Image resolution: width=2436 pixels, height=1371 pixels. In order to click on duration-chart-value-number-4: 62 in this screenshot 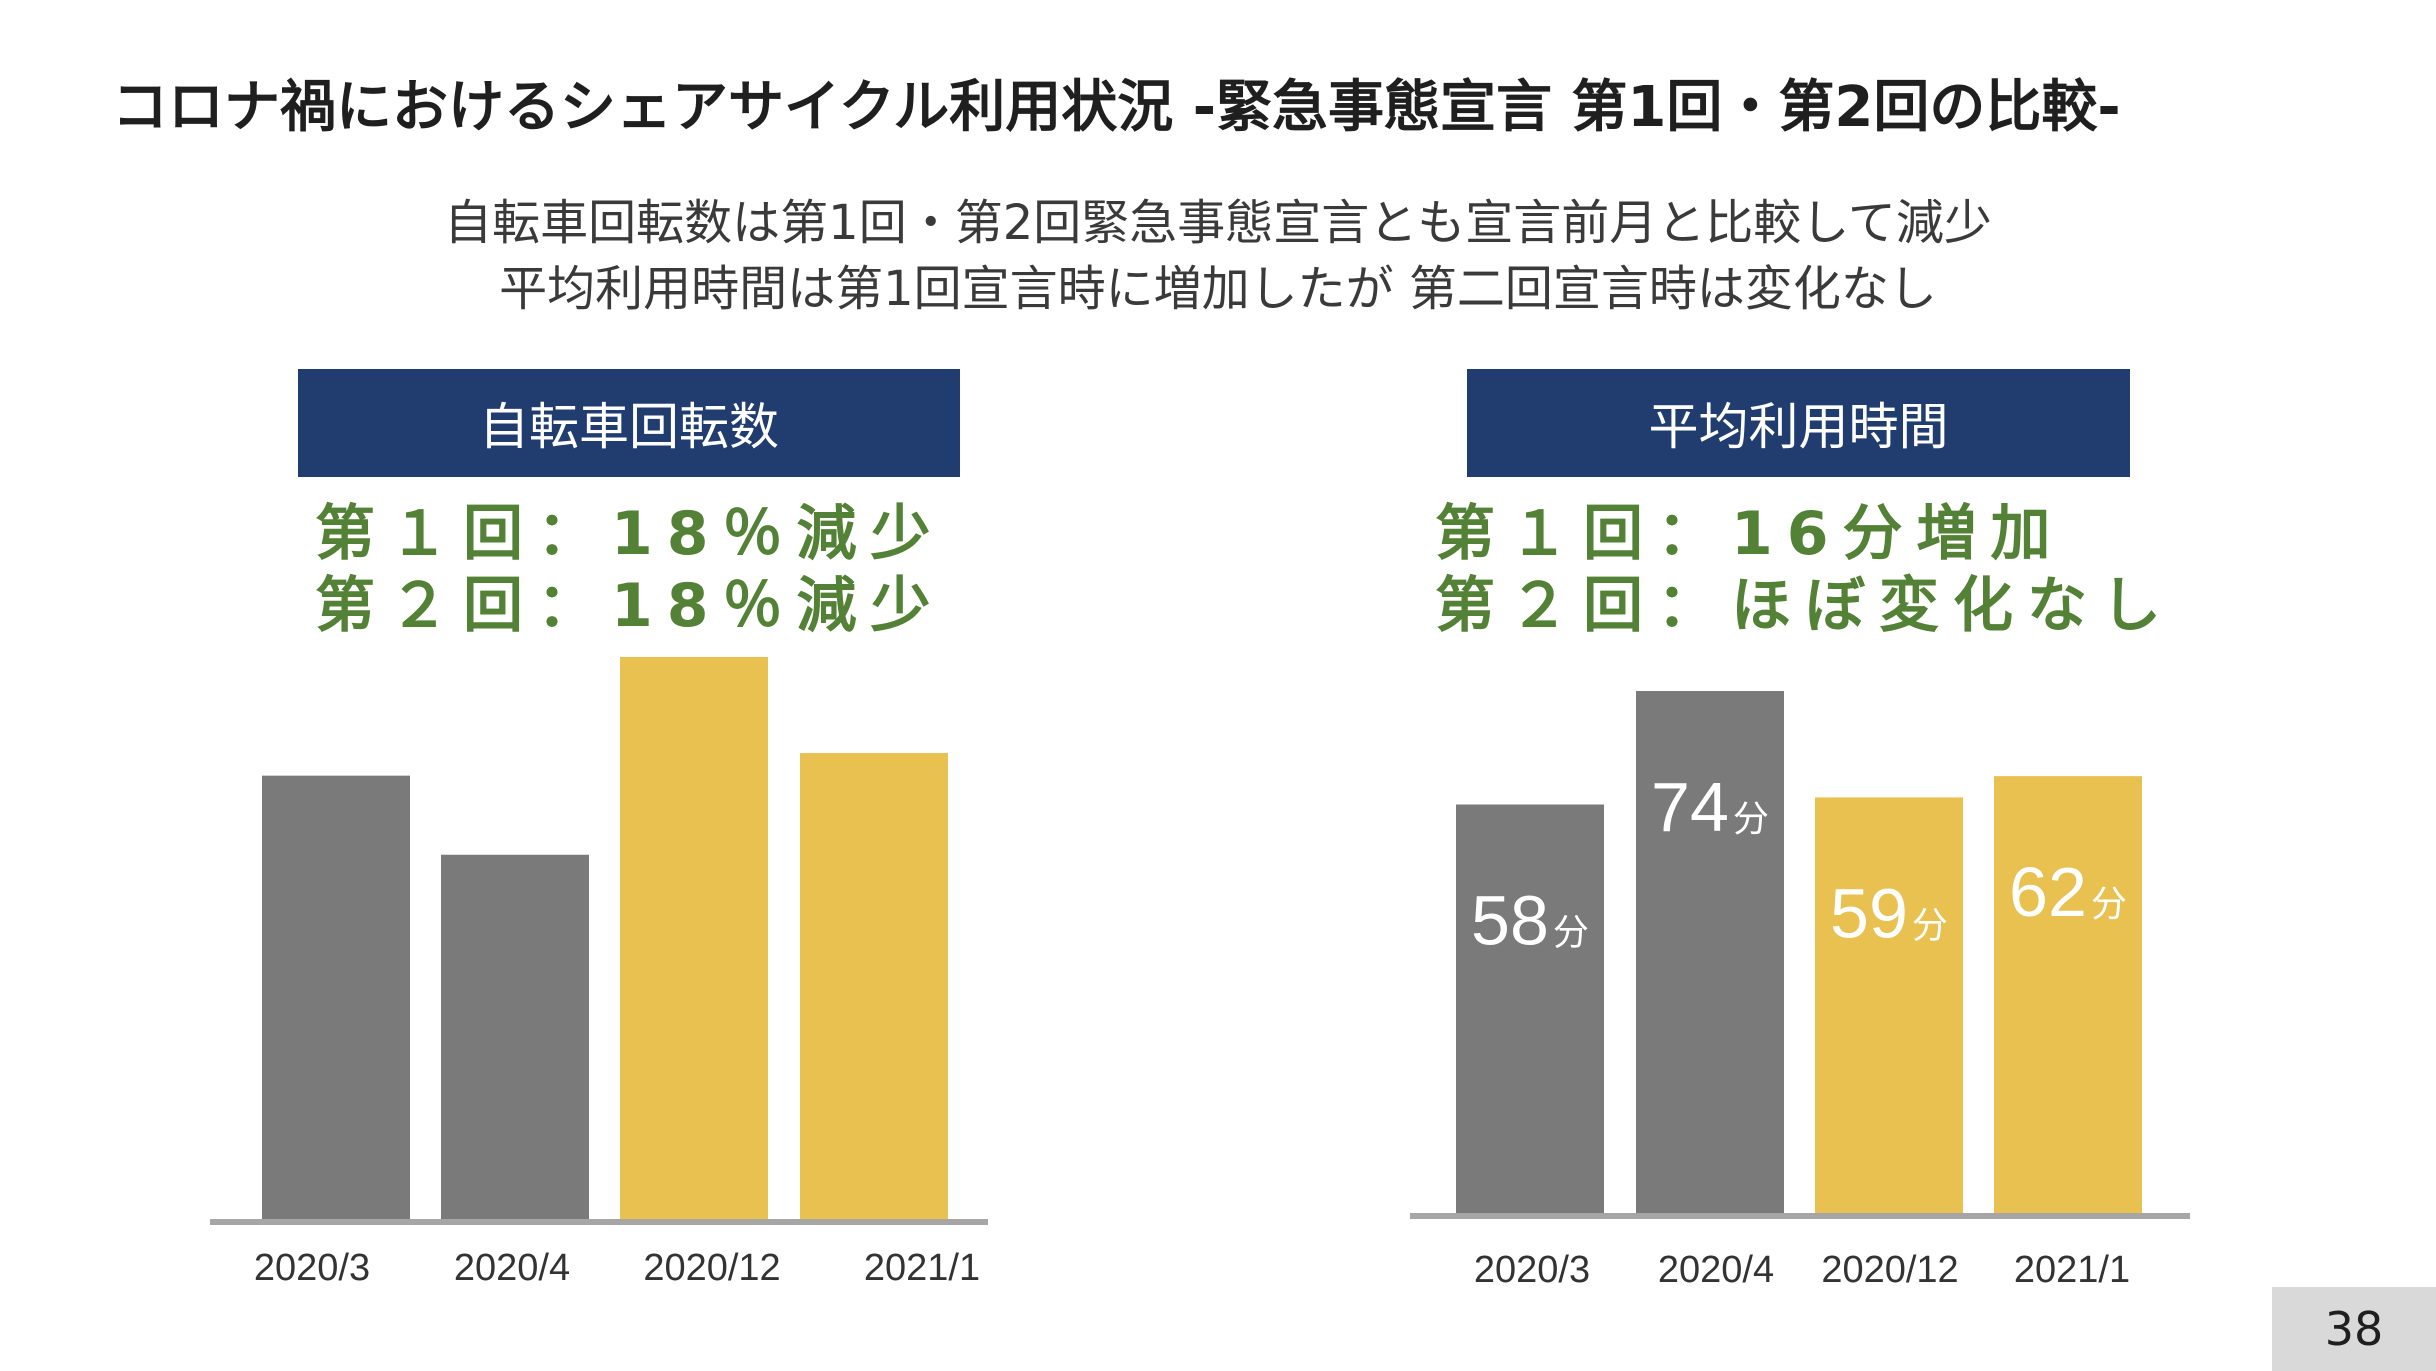, I will do `click(2048, 892)`.